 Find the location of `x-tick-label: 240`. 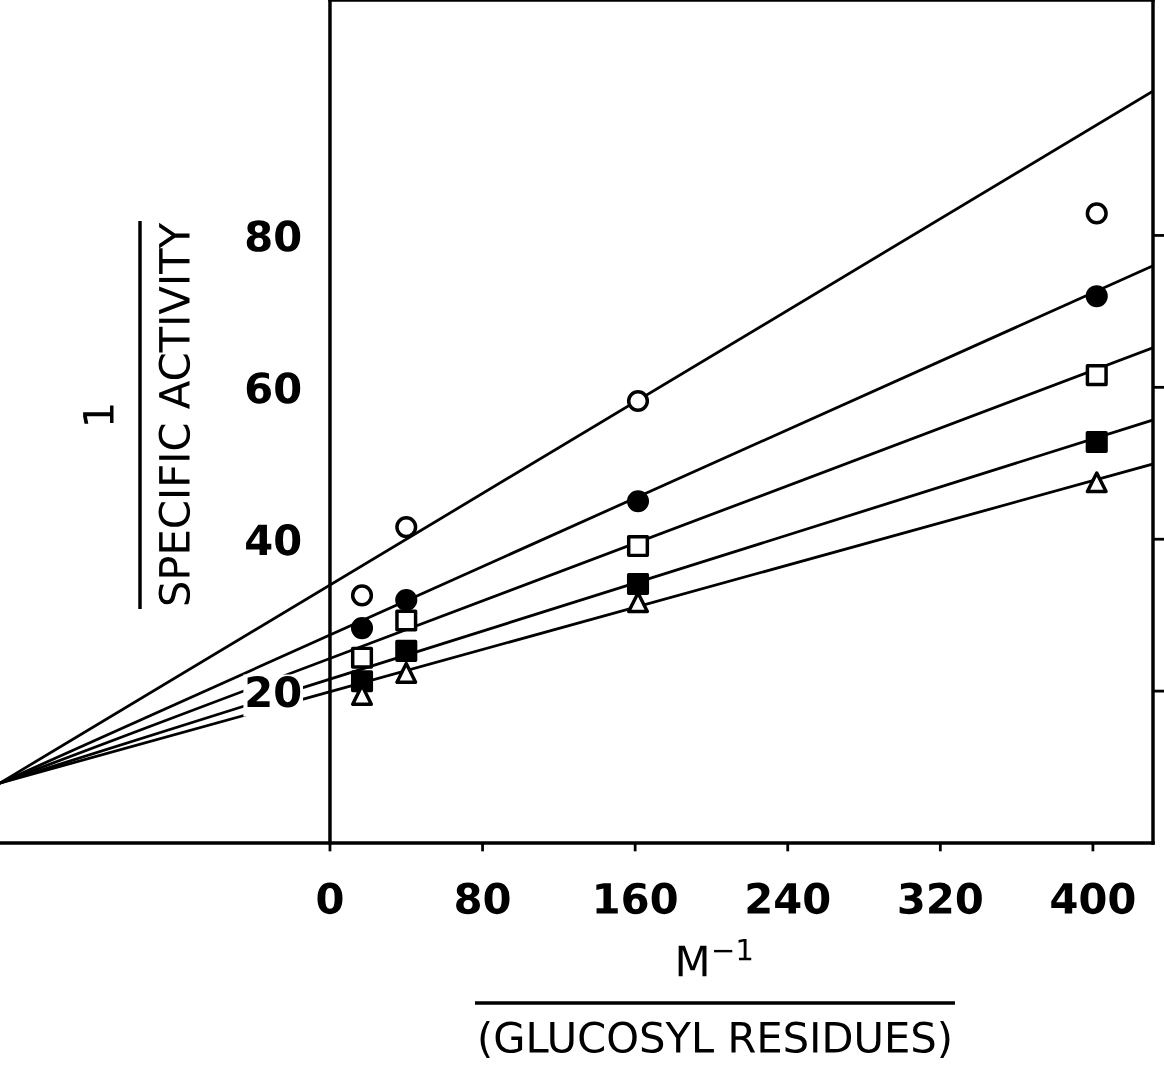

x-tick-label: 240 is located at coordinates (788, 898).